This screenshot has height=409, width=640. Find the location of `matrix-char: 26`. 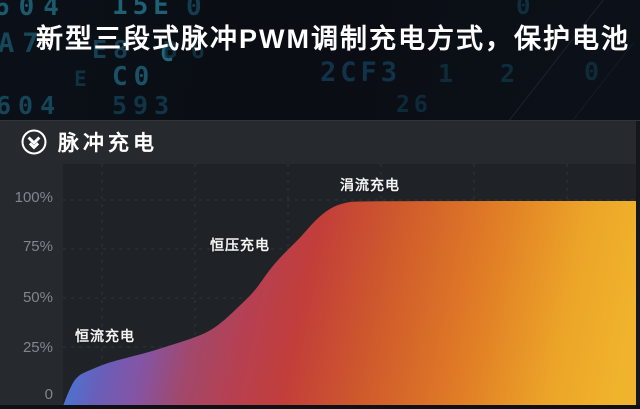

matrix-char: 26 is located at coordinates (414, 105).